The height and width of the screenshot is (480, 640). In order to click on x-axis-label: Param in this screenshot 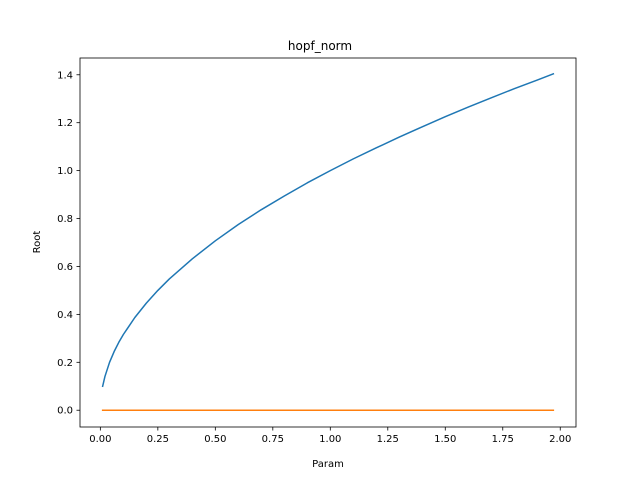, I will do `click(328, 464)`.